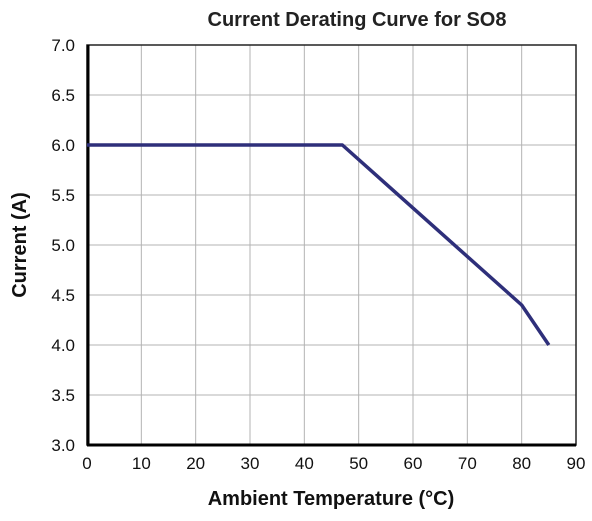 This screenshot has width=592, height=521. What do you see at coordinates (467, 463) in the screenshot?
I see `x-tick-label: 70` at bounding box center [467, 463].